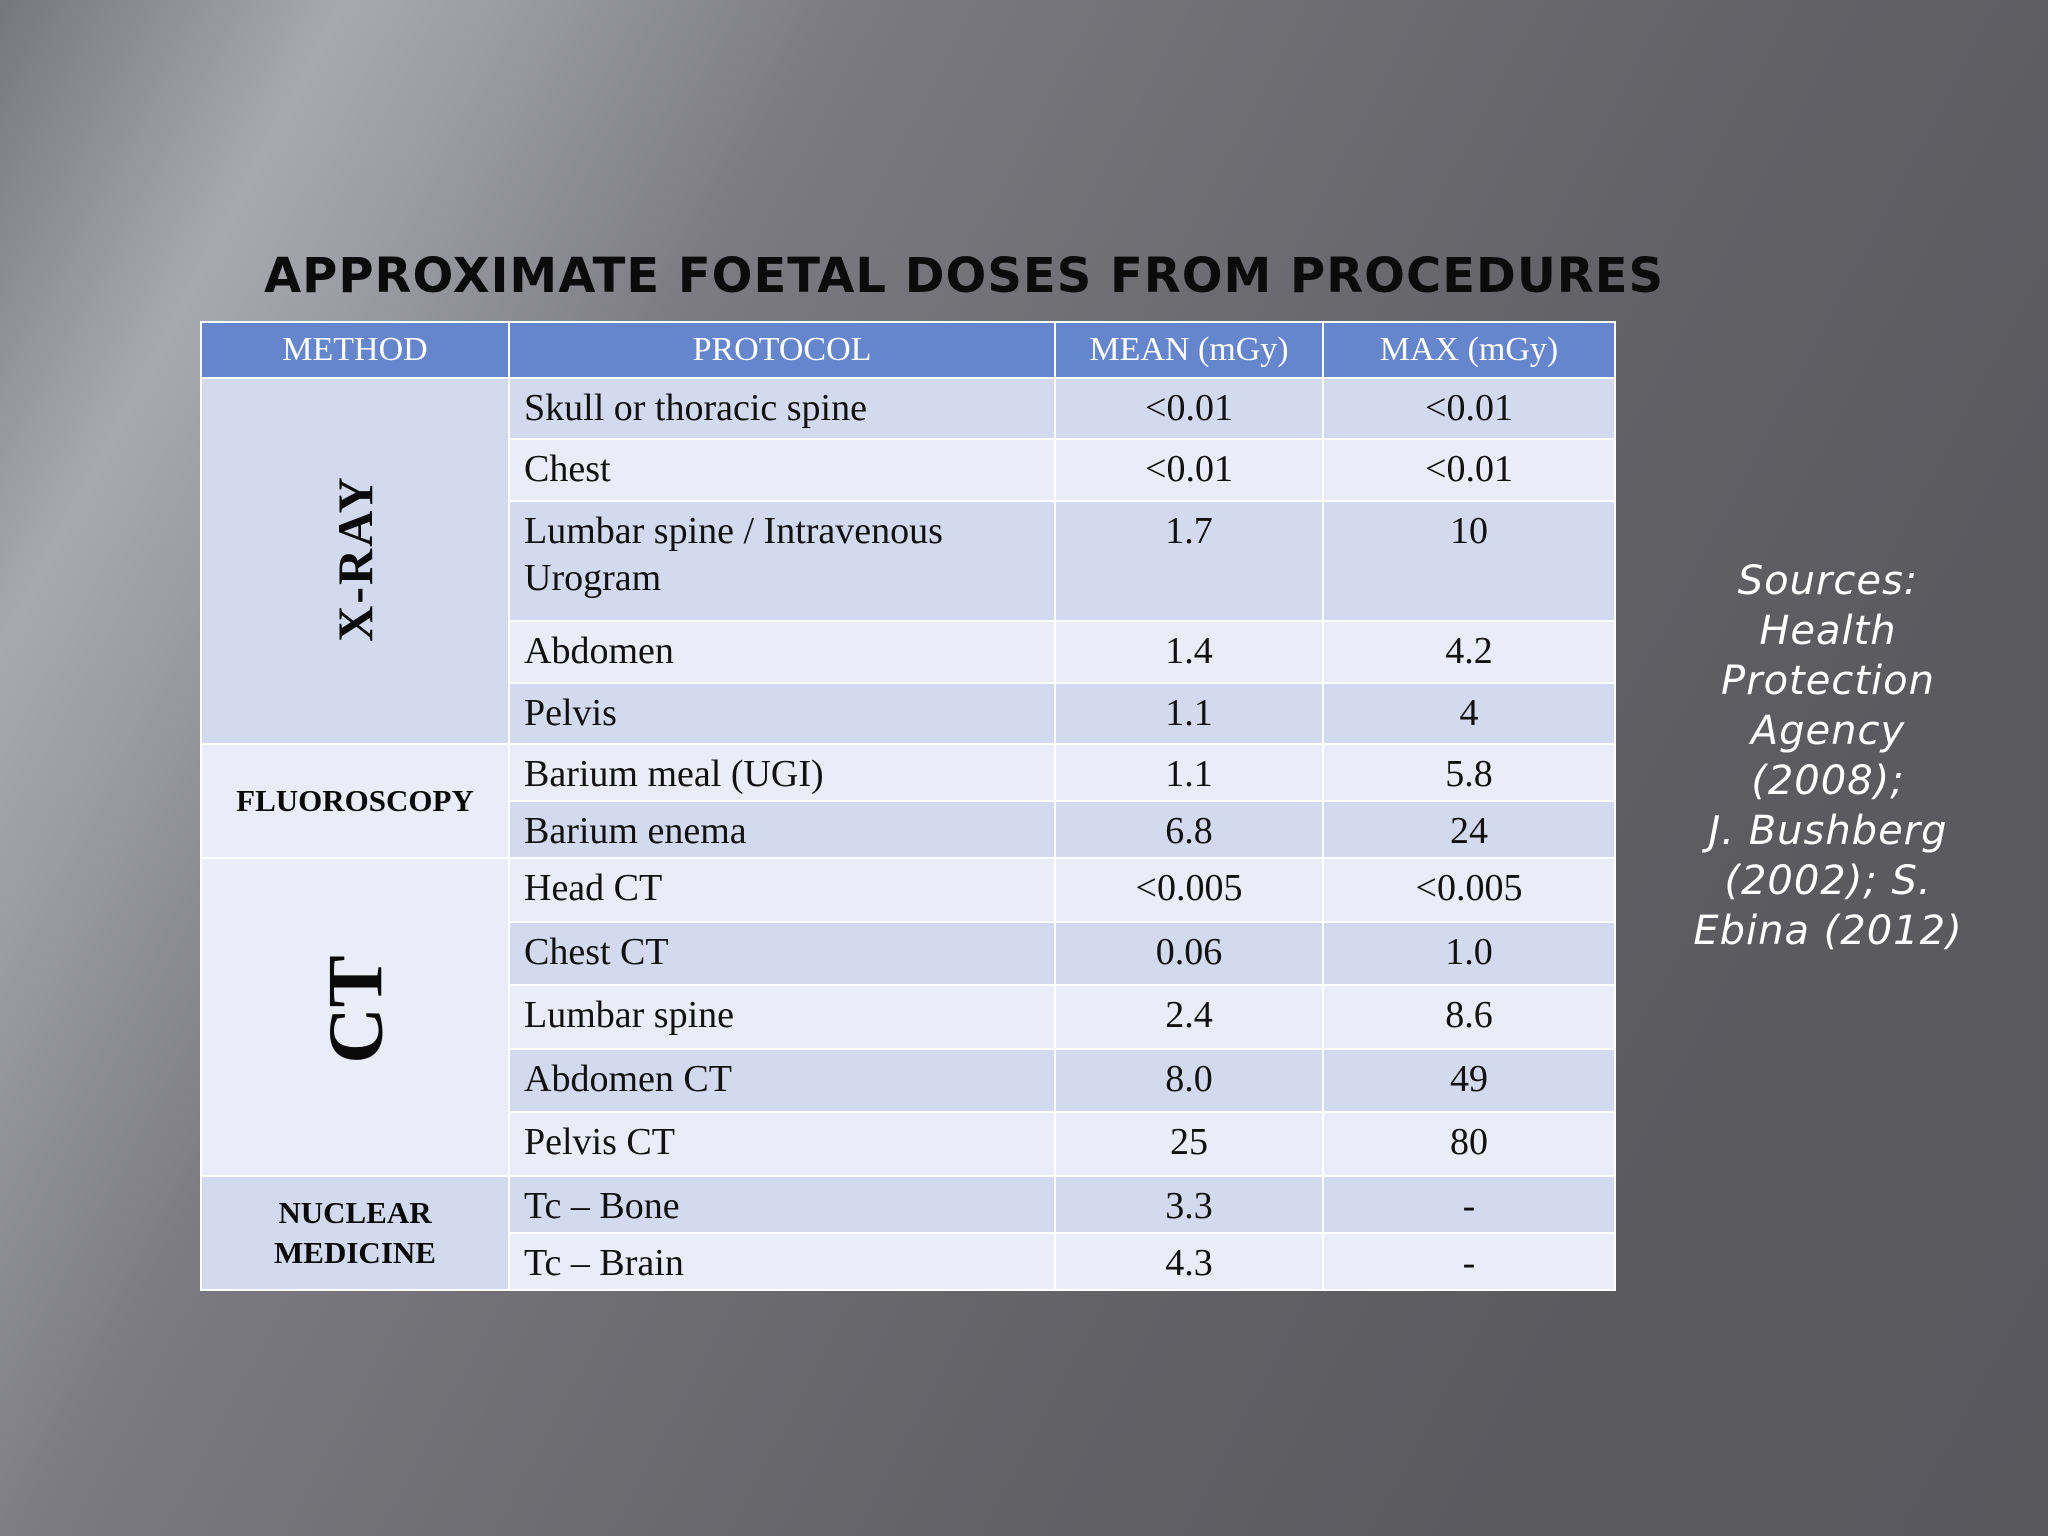 The height and width of the screenshot is (1536, 2048). I want to click on protocol-cell: Barium enema, so click(782, 829).